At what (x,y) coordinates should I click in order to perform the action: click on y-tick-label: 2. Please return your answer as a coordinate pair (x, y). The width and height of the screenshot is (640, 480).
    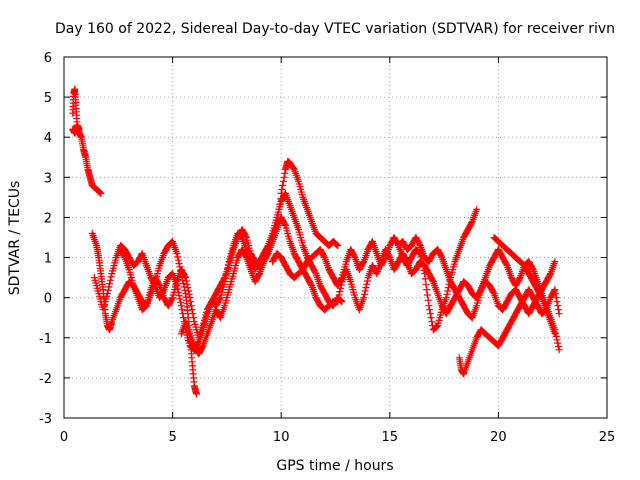
    Looking at the image, I should click on (48, 218).